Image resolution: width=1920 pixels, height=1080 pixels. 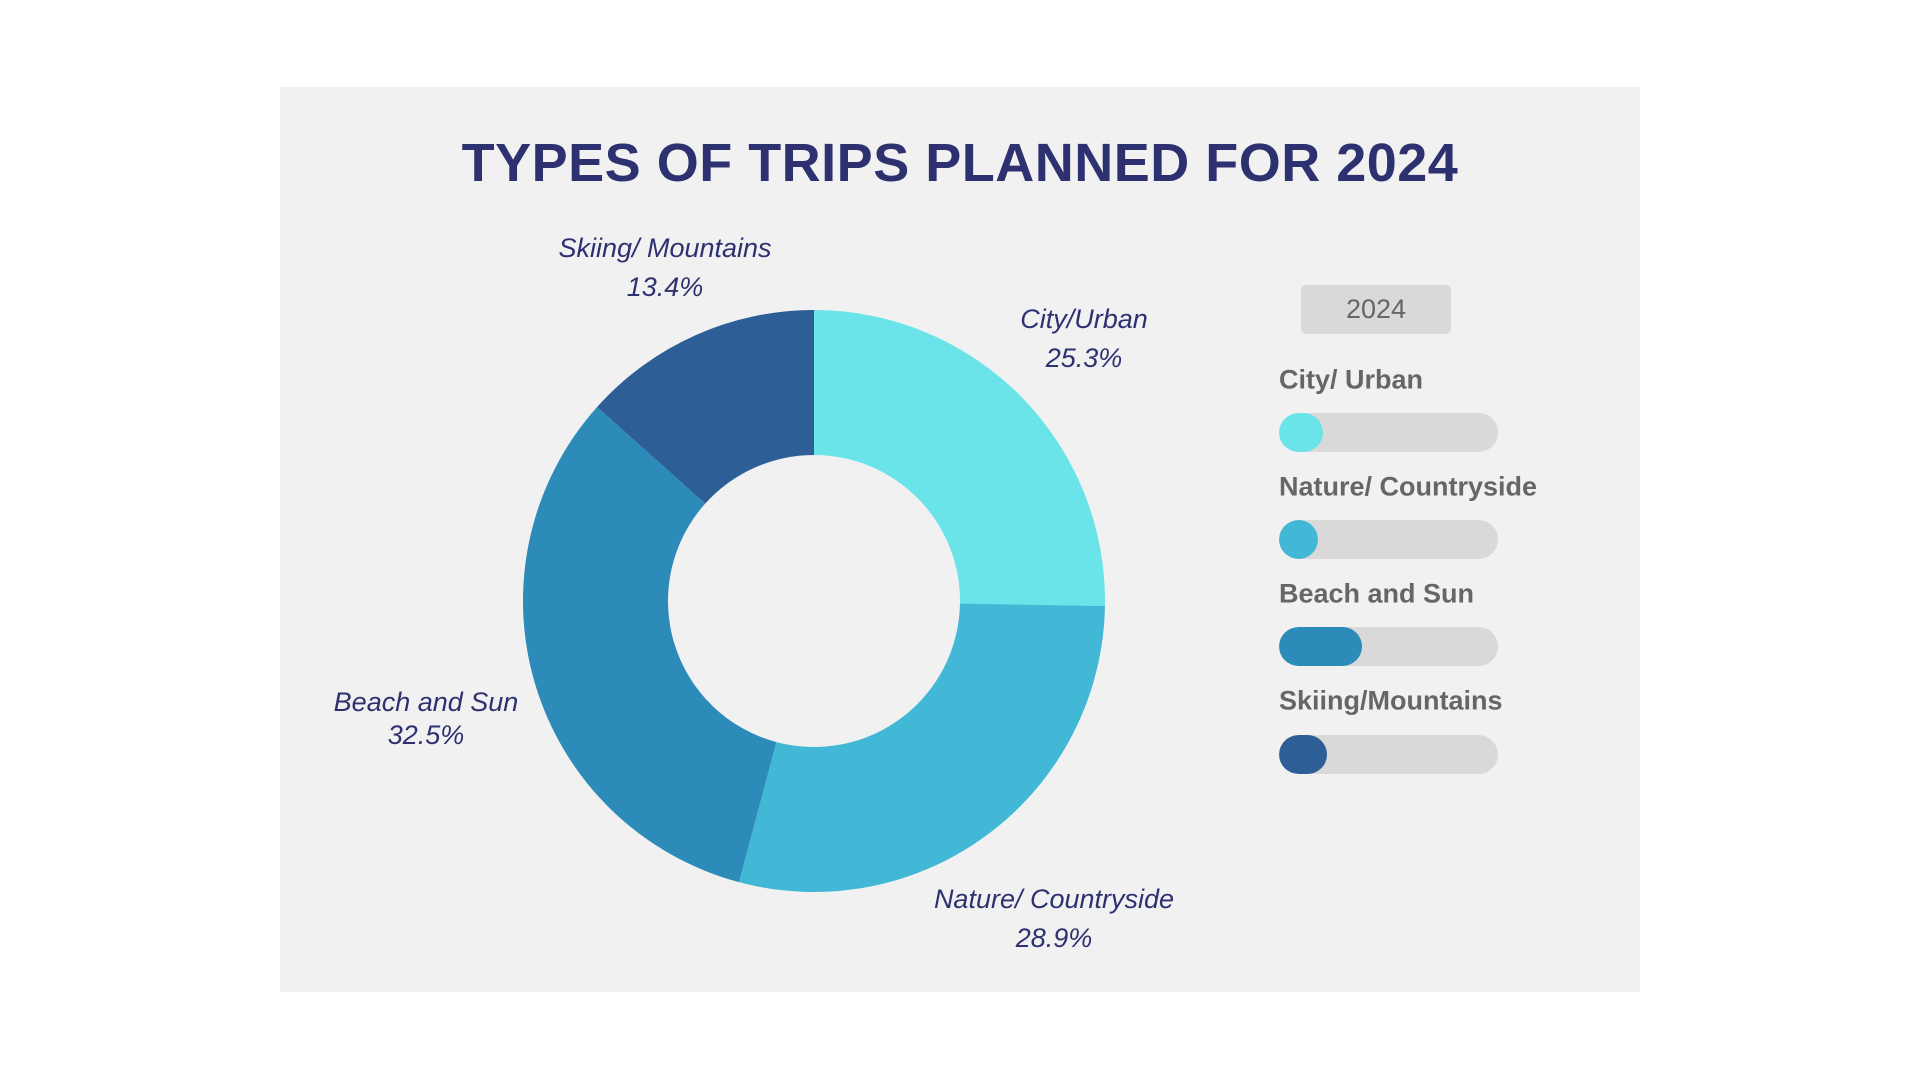 What do you see at coordinates (649, 645) in the screenshot?
I see `donut-slice-beach` at bounding box center [649, 645].